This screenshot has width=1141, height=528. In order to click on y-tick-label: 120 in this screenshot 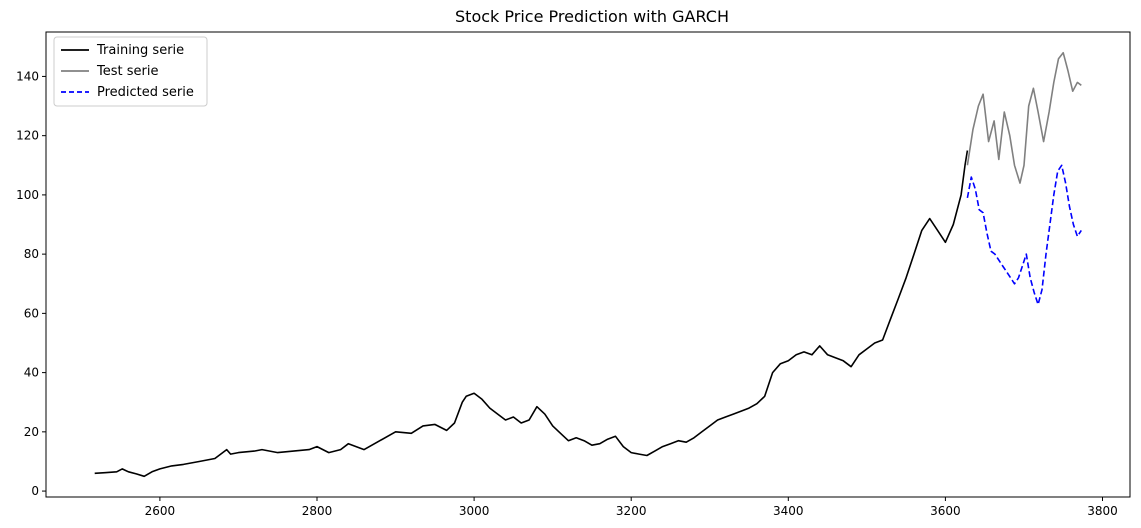, I will do `click(27, 136)`.